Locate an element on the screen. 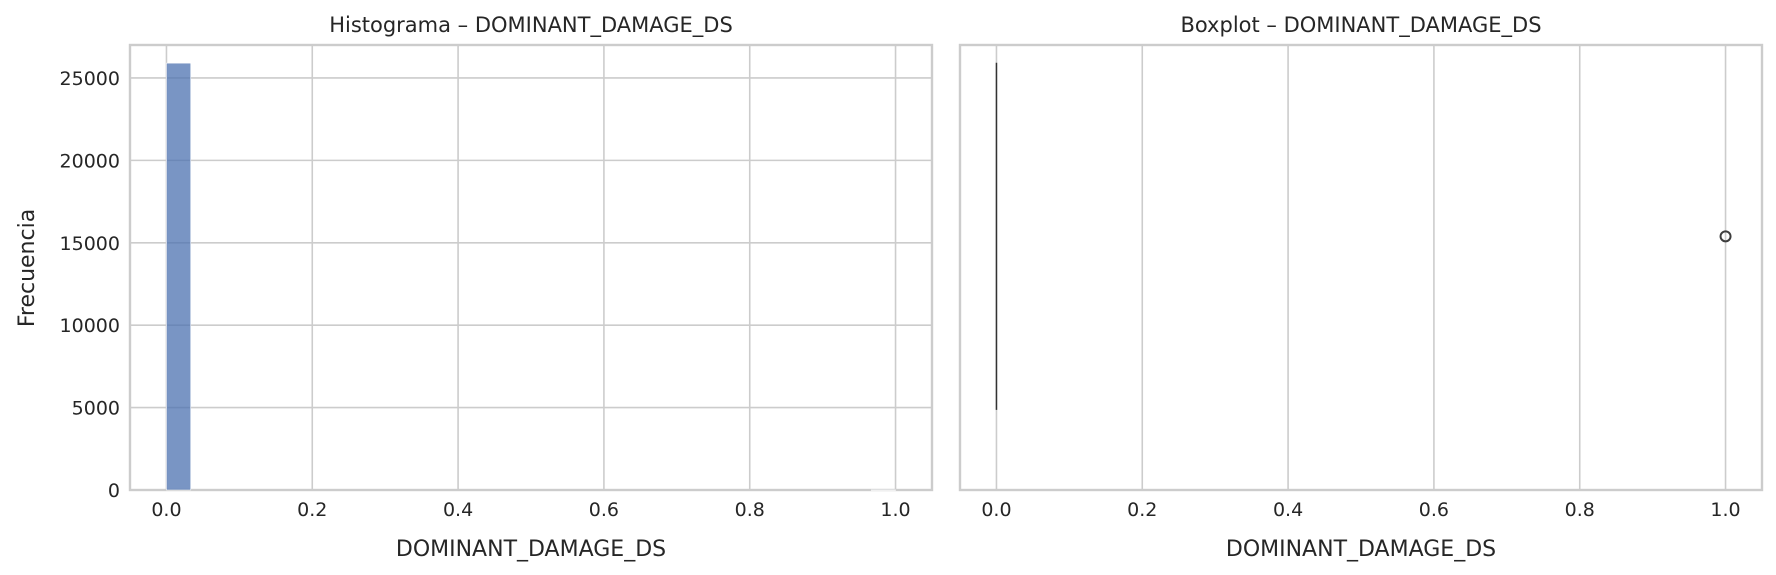 This screenshot has height=575, width=1776. histogram-y-tick-label: 15000 is located at coordinates (90, 244).